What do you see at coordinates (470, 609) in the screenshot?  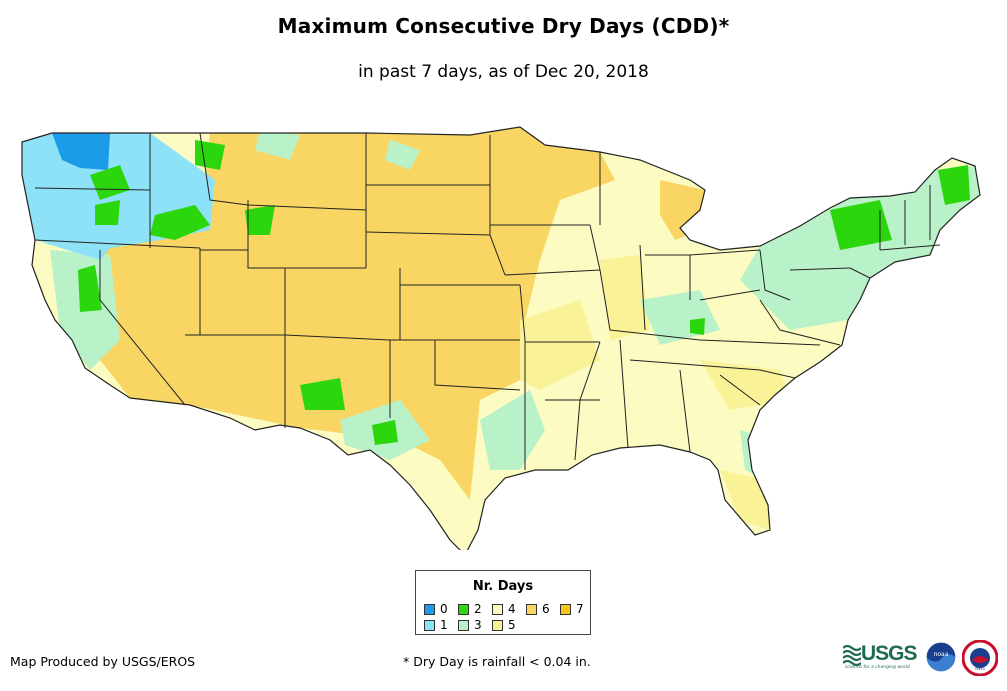 I see `legend-item-2: 2` at bounding box center [470, 609].